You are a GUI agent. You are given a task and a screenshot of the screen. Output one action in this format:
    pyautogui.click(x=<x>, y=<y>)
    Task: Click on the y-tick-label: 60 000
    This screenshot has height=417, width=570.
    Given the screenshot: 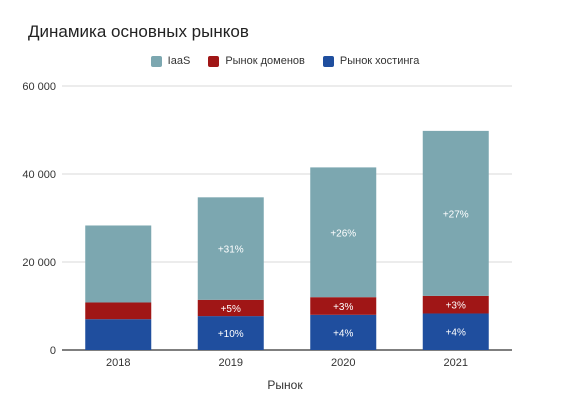 What is the action you would take?
    pyautogui.click(x=39, y=87)
    